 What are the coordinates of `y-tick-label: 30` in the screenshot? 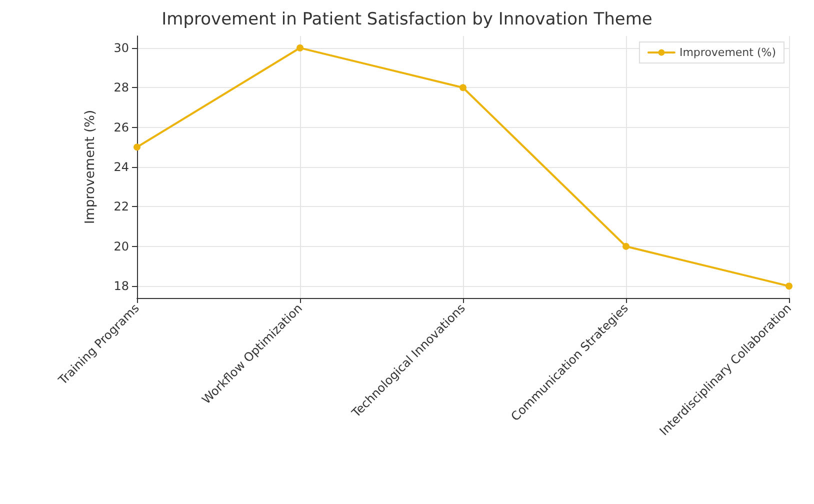 It's located at (121, 47).